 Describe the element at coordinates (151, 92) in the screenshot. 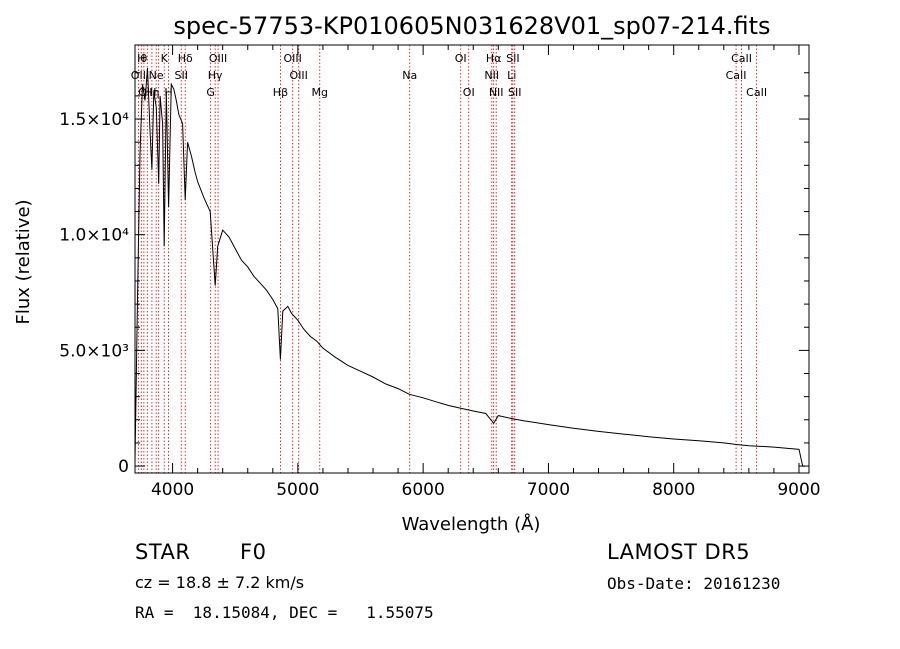

I see `line-label-4: Hη` at that location.